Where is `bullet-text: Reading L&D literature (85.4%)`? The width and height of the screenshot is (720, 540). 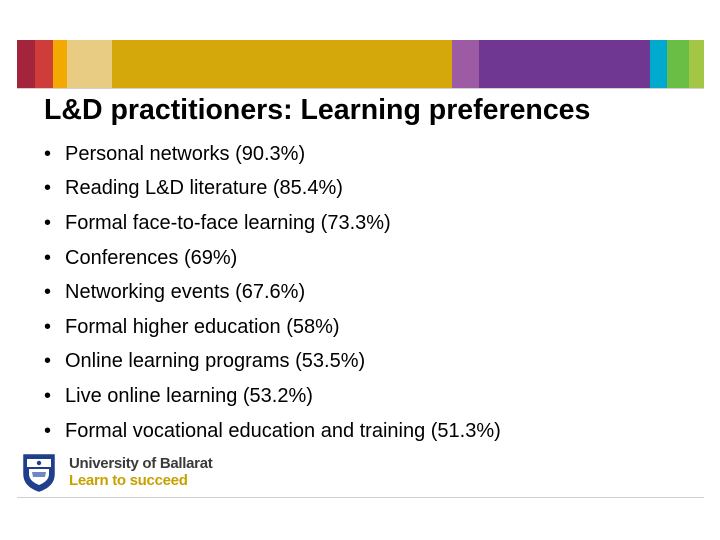
bullet-text: Reading L&D literature (85.4%) is located at coordinates (204, 188).